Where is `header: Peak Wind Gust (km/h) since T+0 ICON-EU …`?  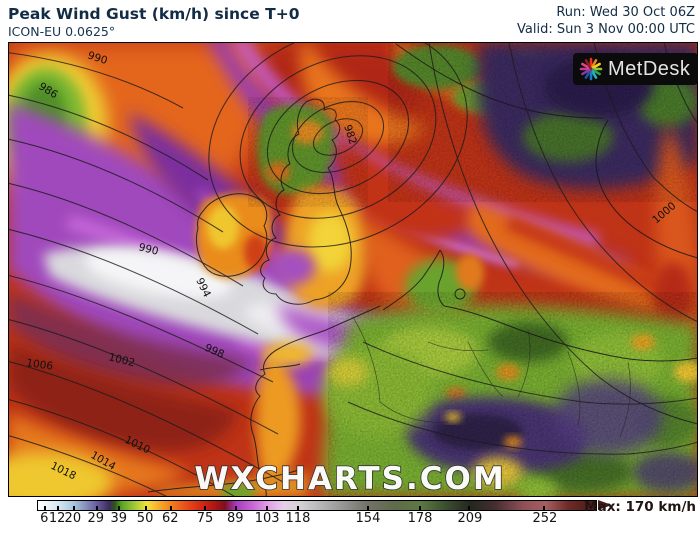
header: Peak Wind Gust (km/h) since T+0 ICON-EU … is located at coordinates (350, 21).